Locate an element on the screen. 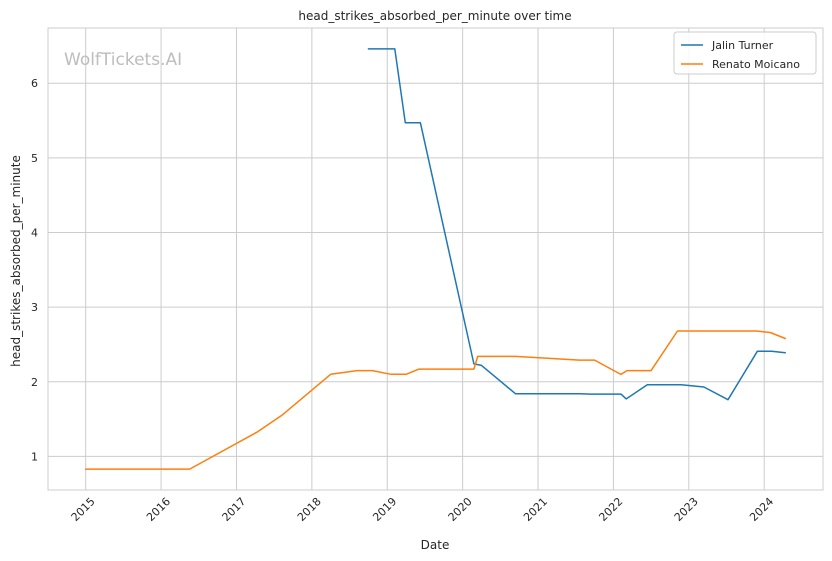  y-tick-label: 3 is located at coordinates (34, 307).